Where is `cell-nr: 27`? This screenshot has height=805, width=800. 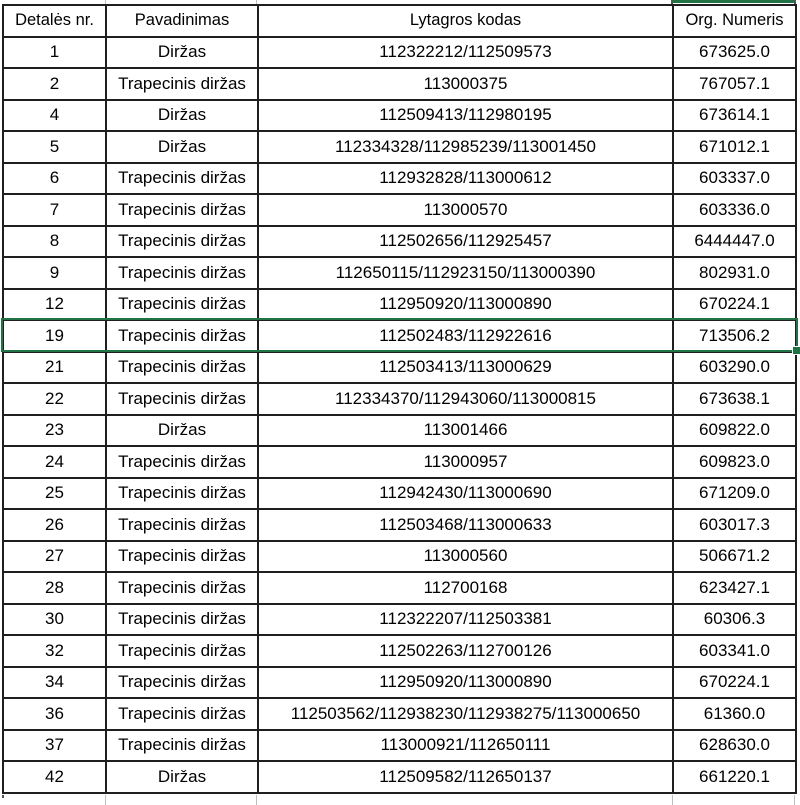 cell-nr: 27 is located at coordinates (54, 556).